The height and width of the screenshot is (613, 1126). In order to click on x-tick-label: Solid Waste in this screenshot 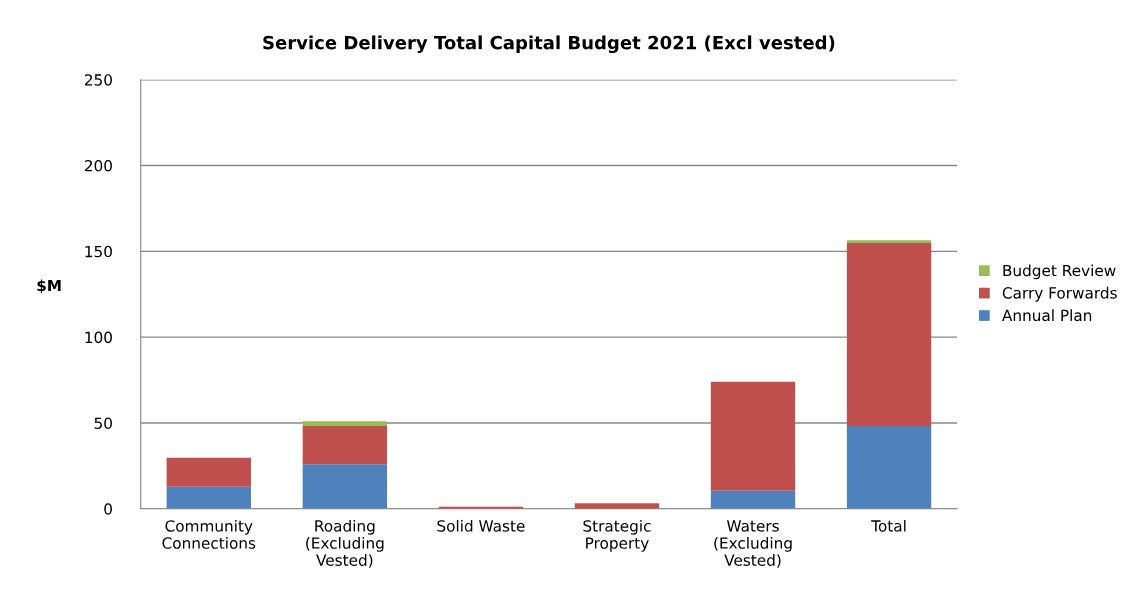, I will do `click(481, 525)`.